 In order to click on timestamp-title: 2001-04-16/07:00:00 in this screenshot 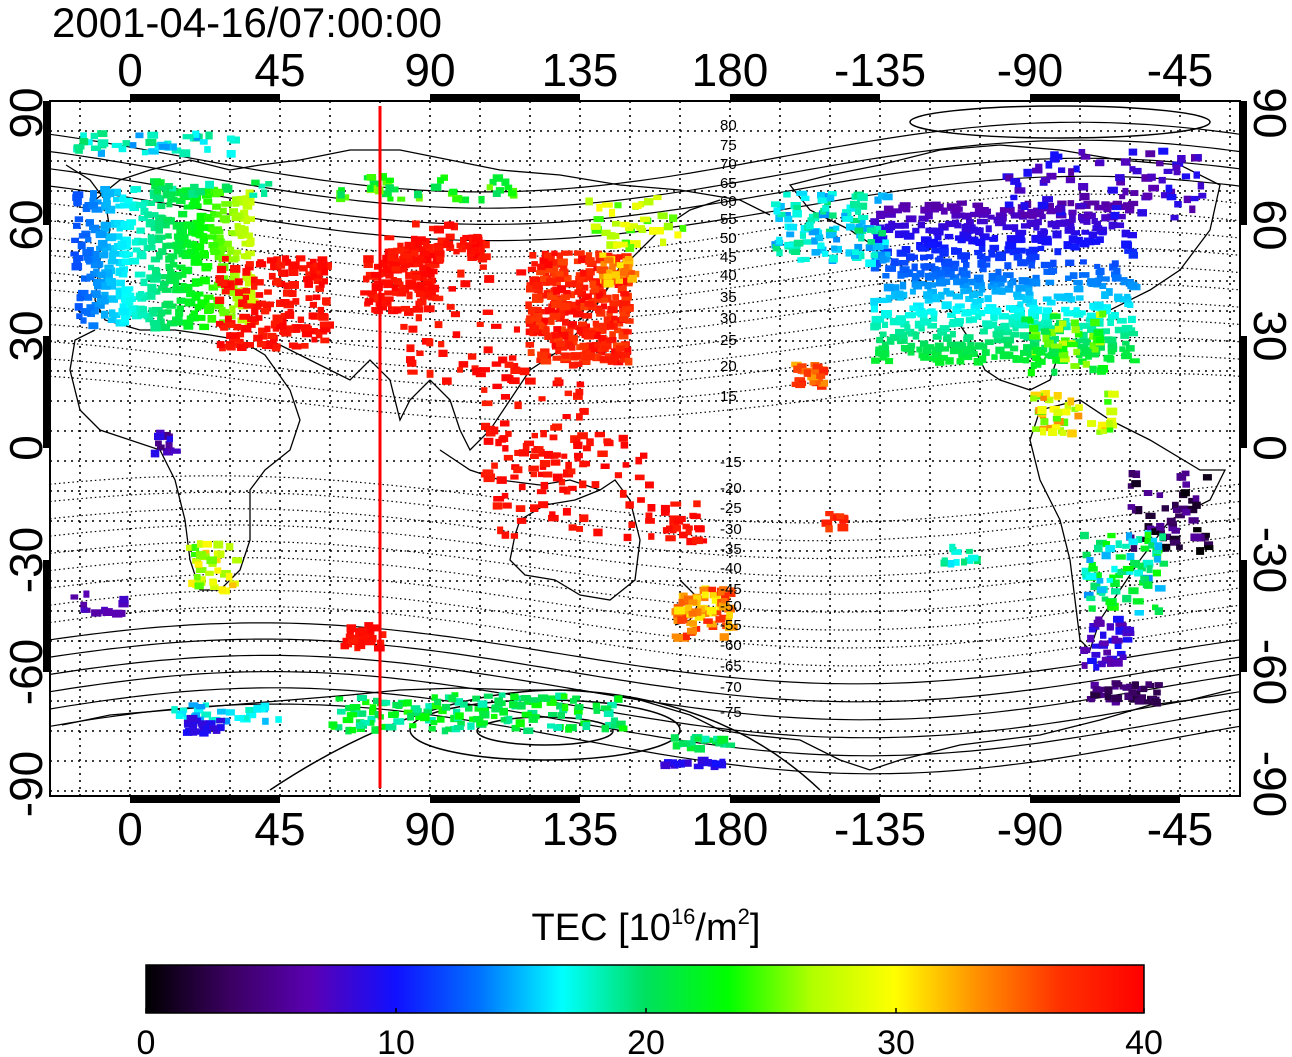, I will do `click(247, 23)`.